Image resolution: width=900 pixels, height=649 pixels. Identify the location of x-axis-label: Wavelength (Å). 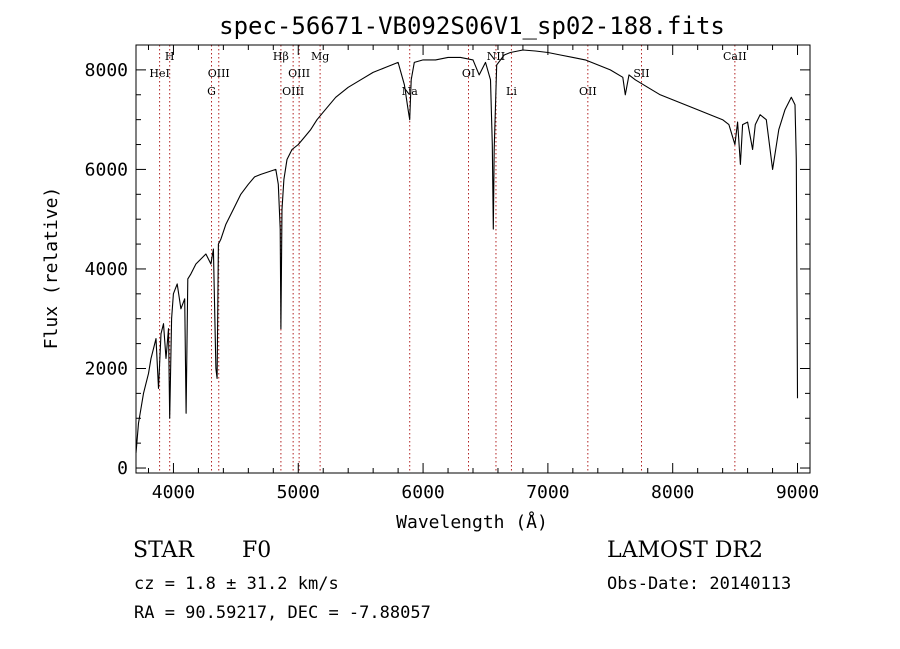
(472, 522).